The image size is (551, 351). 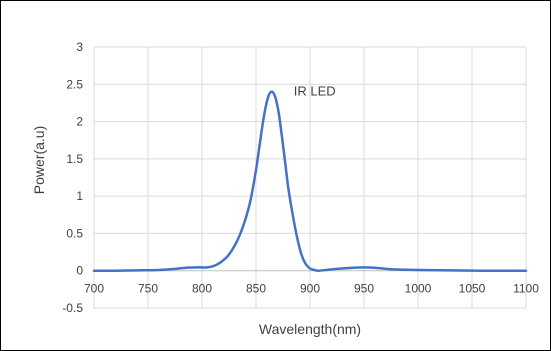 I want to click on annotation-label: IR LED, so click(x=315, y=90).